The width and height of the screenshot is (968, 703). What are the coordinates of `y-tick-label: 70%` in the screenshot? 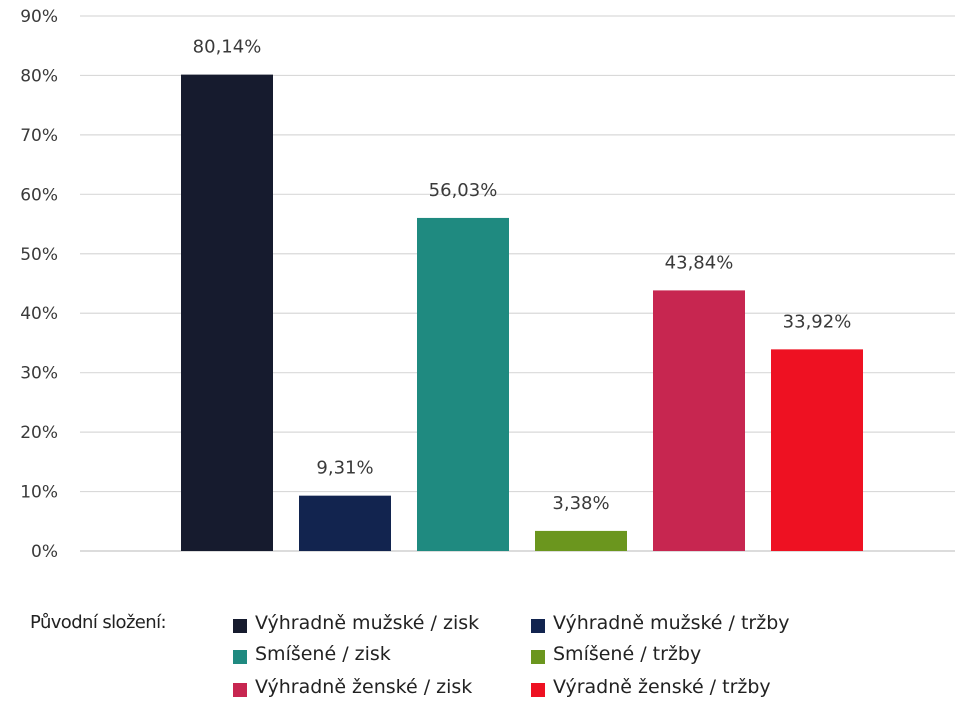 It's located at (39, 136).